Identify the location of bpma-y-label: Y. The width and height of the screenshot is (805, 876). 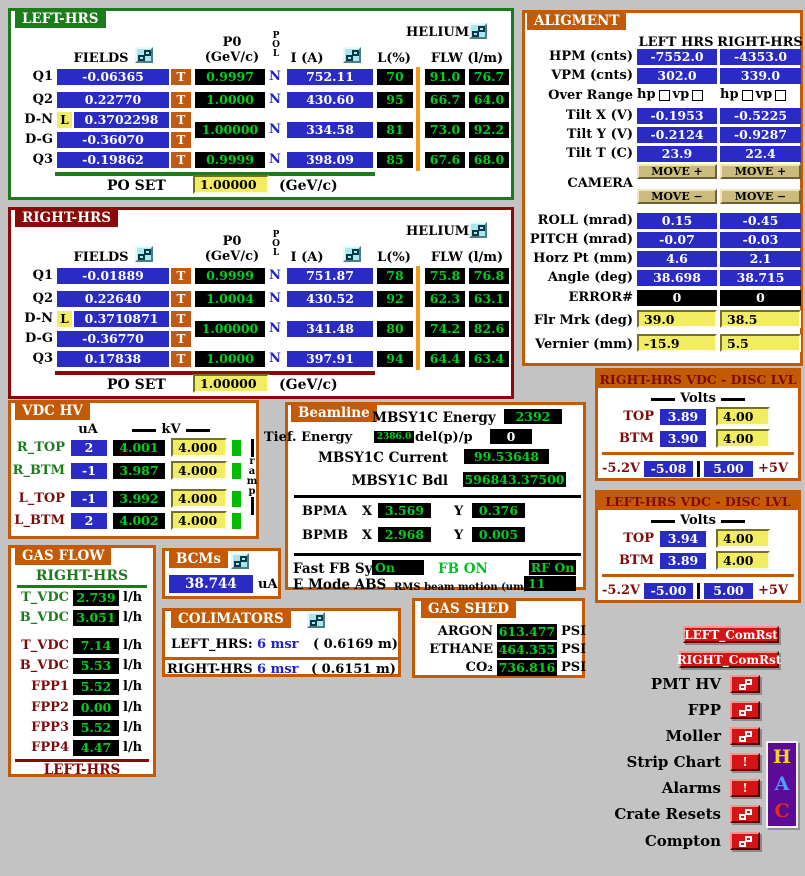
(459, 511).